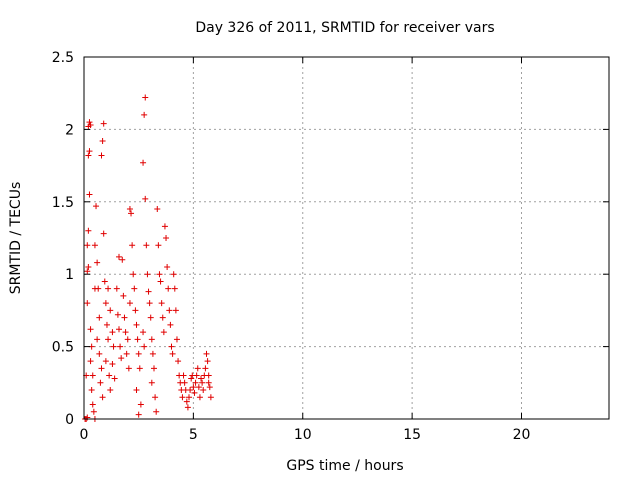 This screenshot has height=480, width=640. What do you see at coordinates (193, 435) in the screenshot?
I see `x-tick-label: 5` at bounding box center [193, 435].